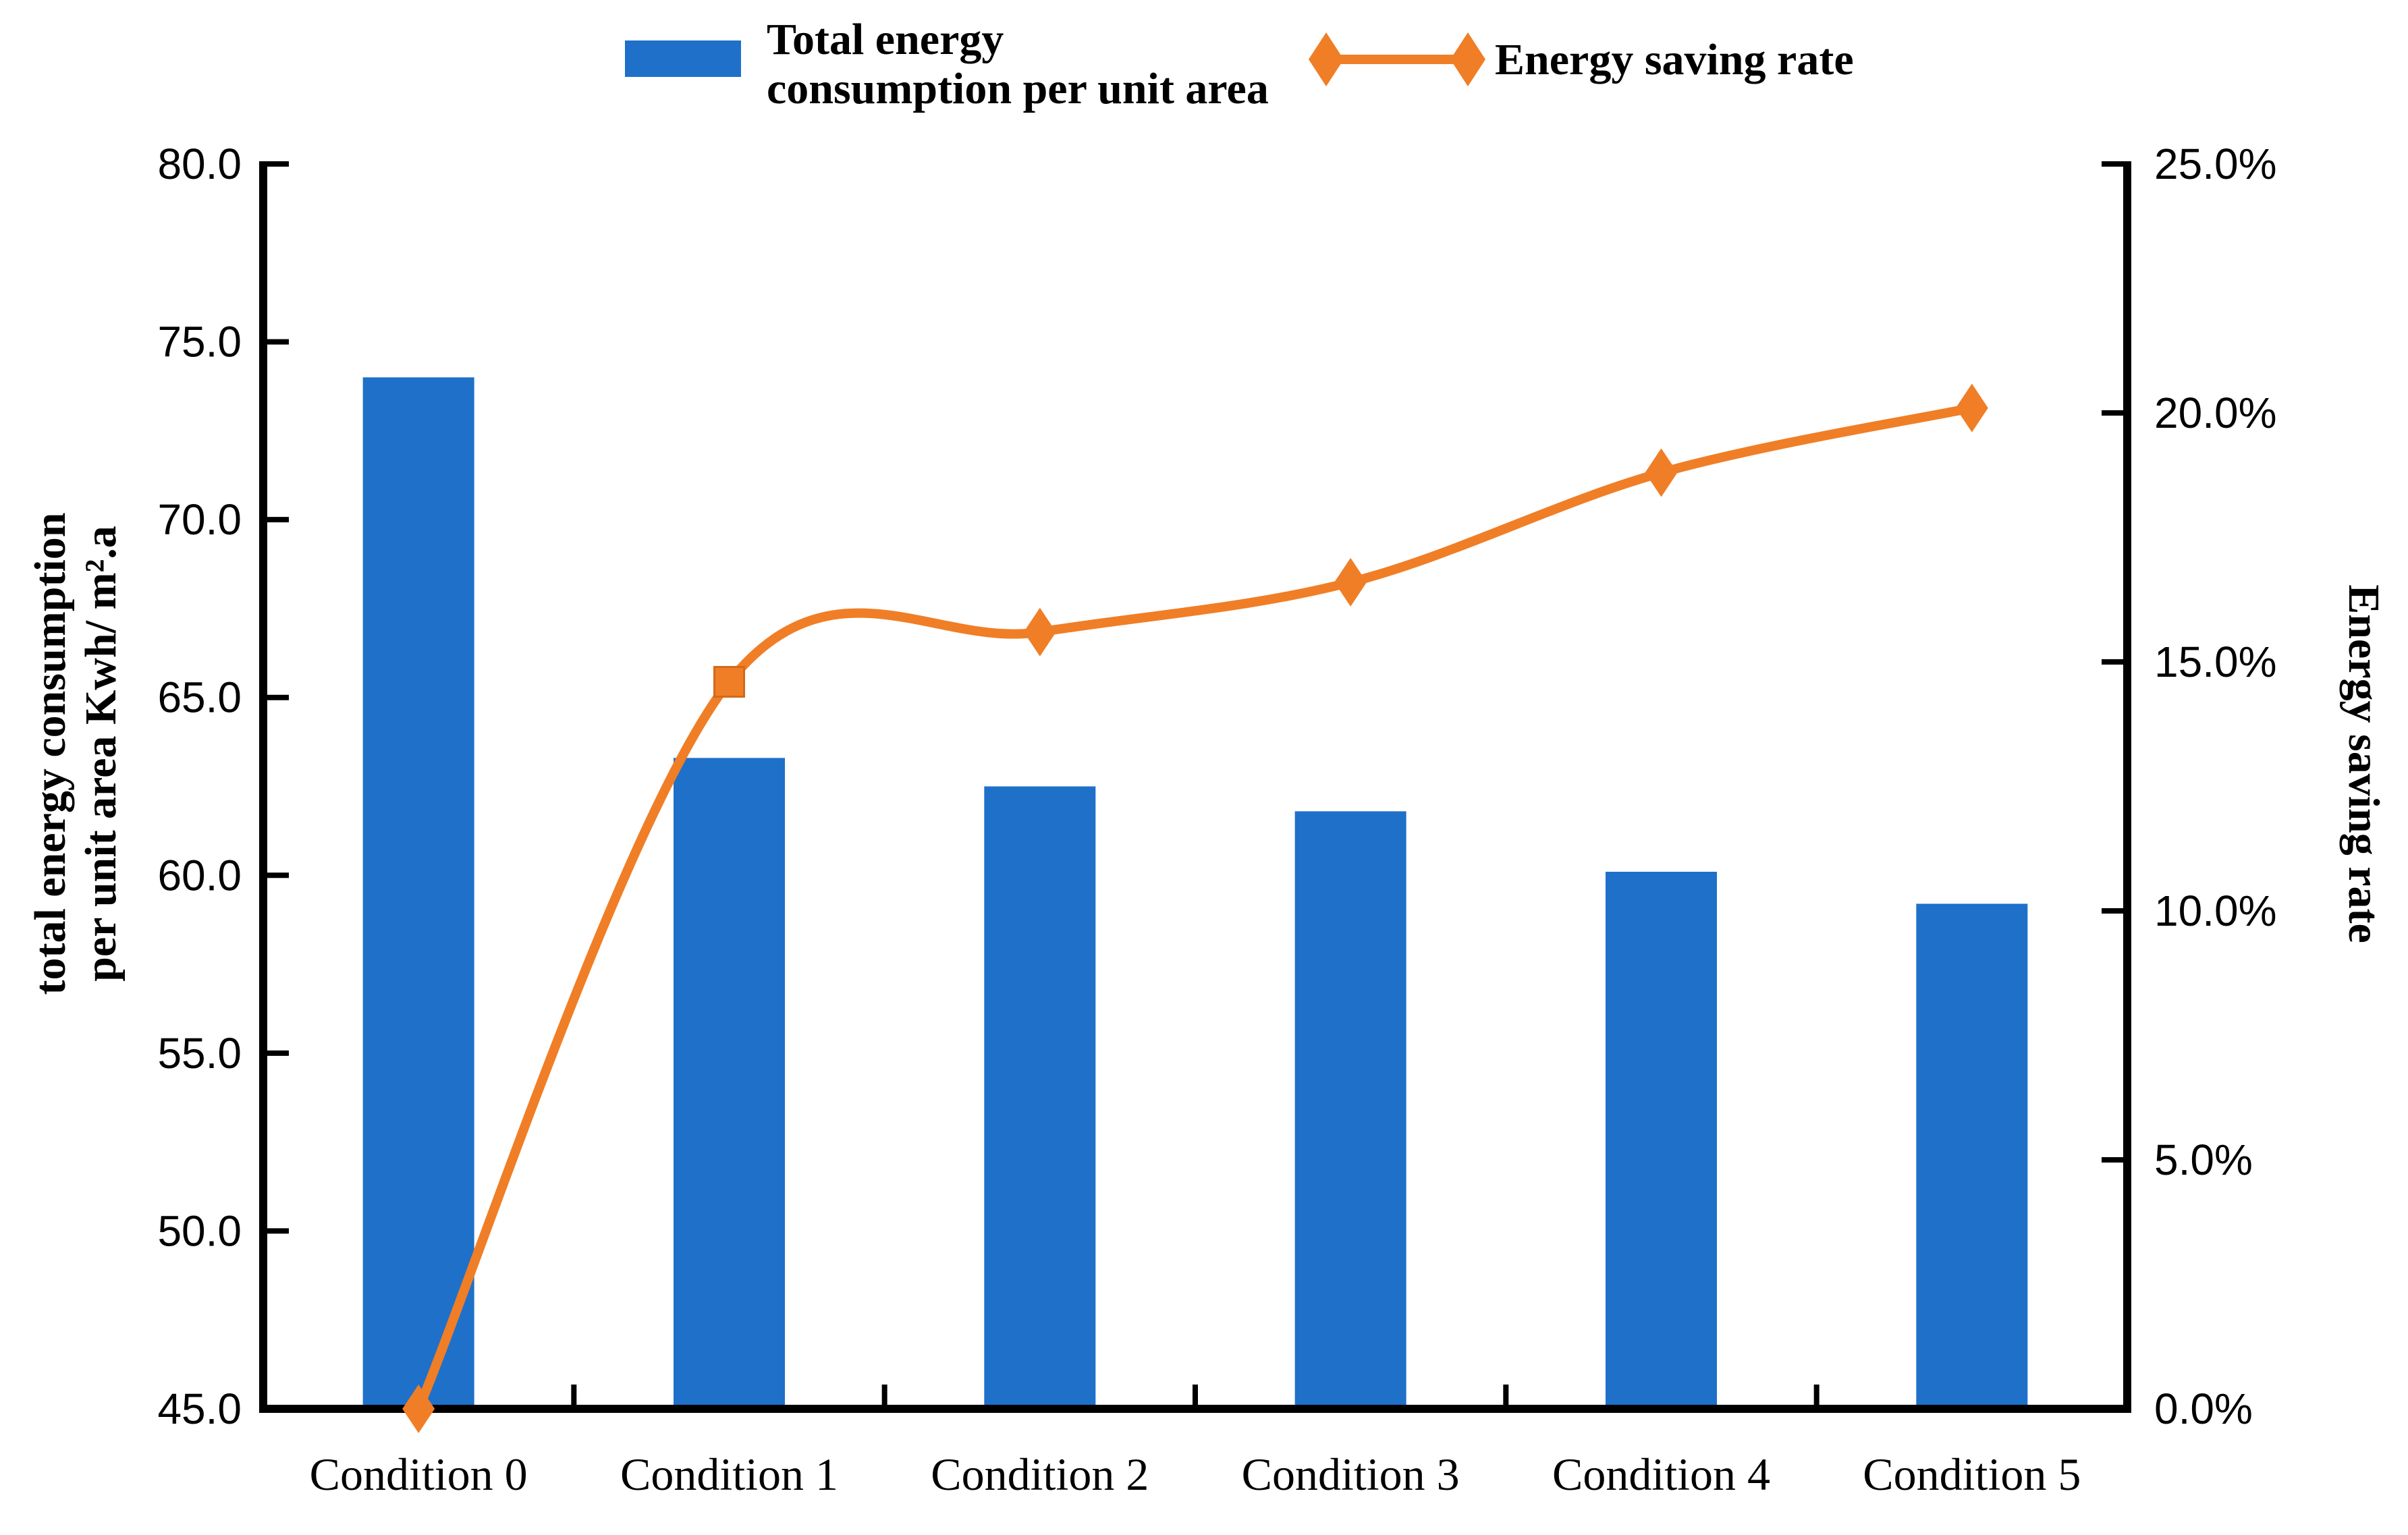 Image resolution: width=2408 pixels, height=1535 pixels. I want to click on legend-label-bar-series: Total energy consumption per unit area, so click(1070, 64).